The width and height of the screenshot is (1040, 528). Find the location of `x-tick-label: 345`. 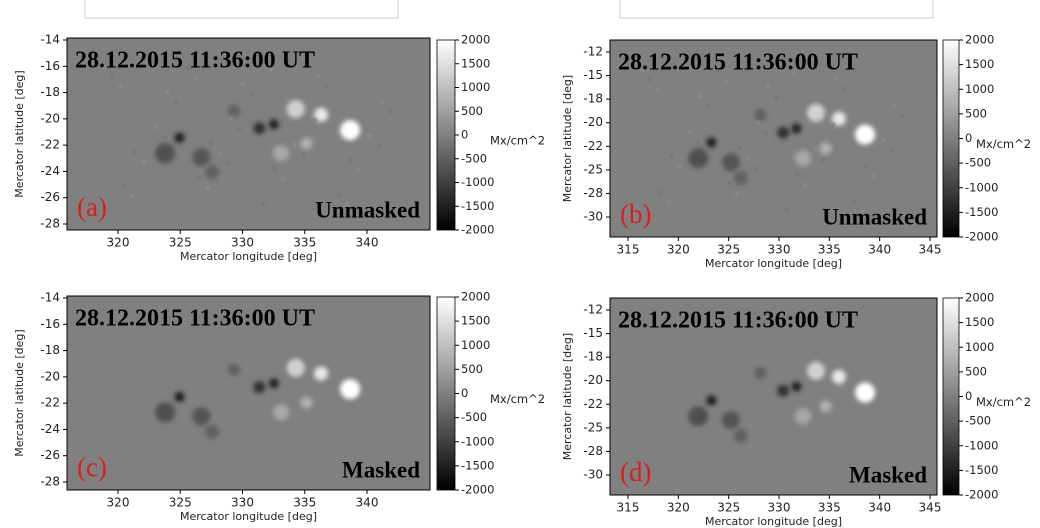

x-tick-label: 345 is located at coordinates (930, 508).